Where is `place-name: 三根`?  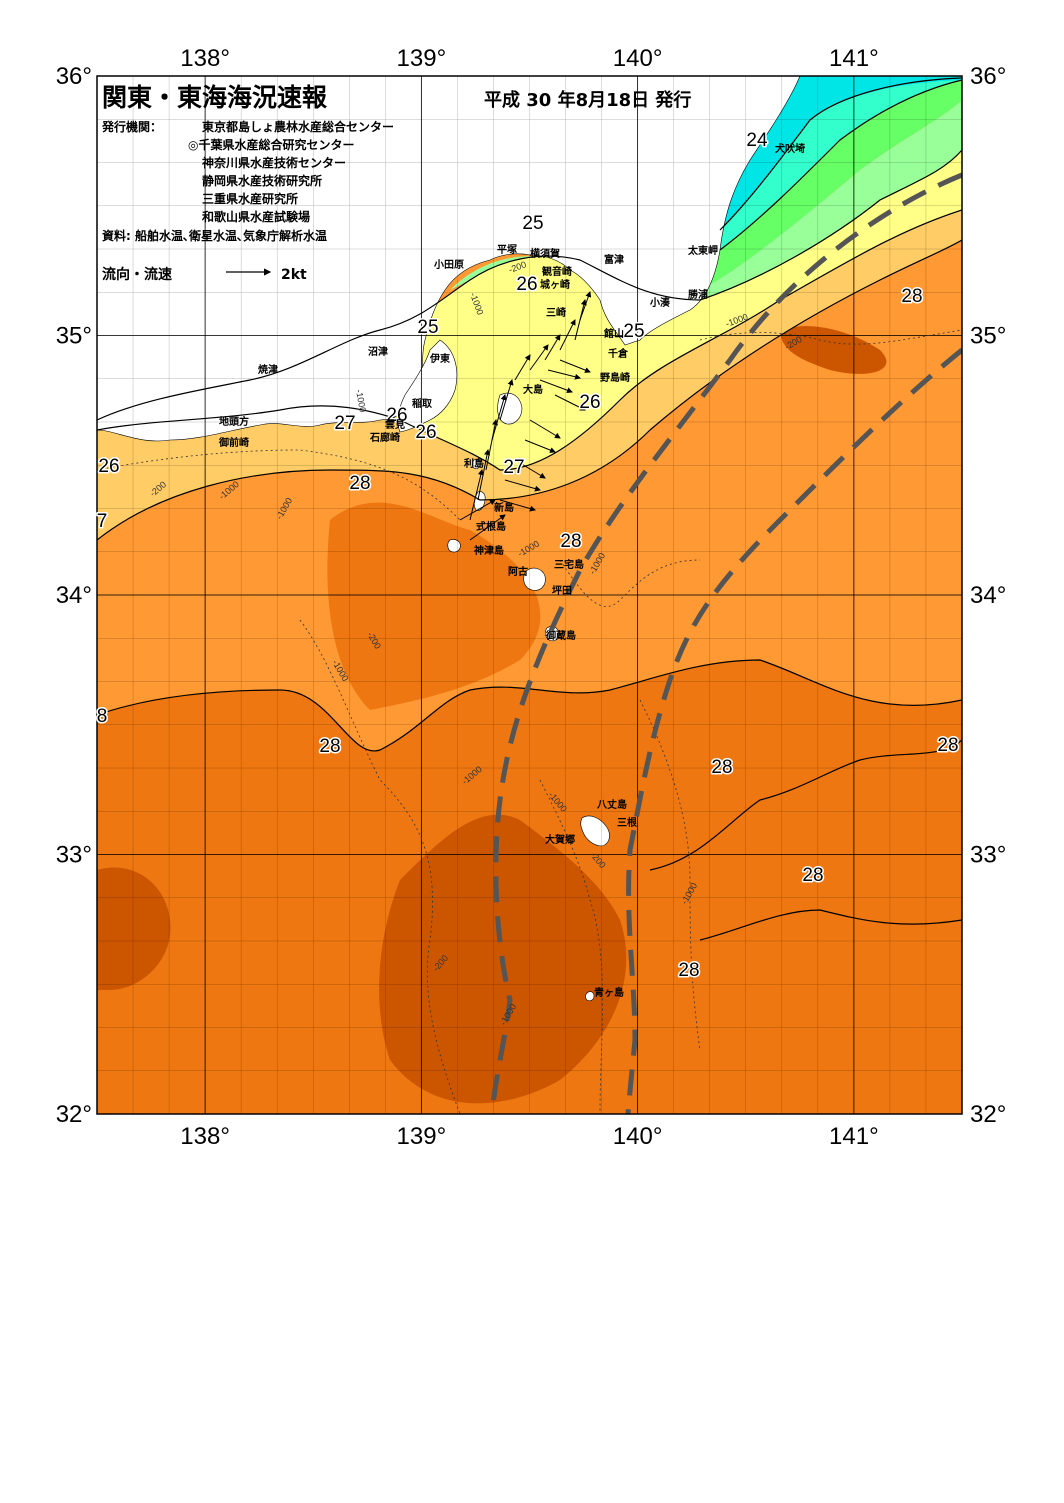
place-name: 三根 is located at coordinates (627, 822).